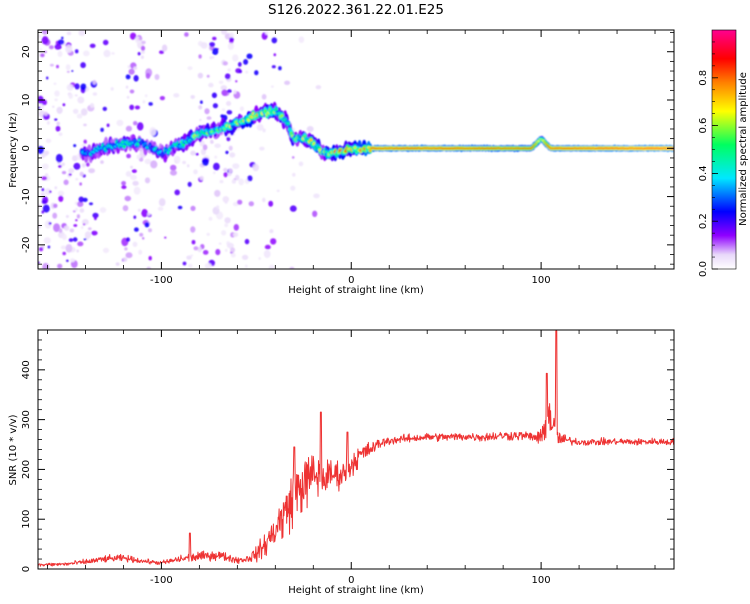 This screenshot has width=750, height=604. I want to click on snr-y-axis-label: SNR (10 * v/v), so click(13, 449).